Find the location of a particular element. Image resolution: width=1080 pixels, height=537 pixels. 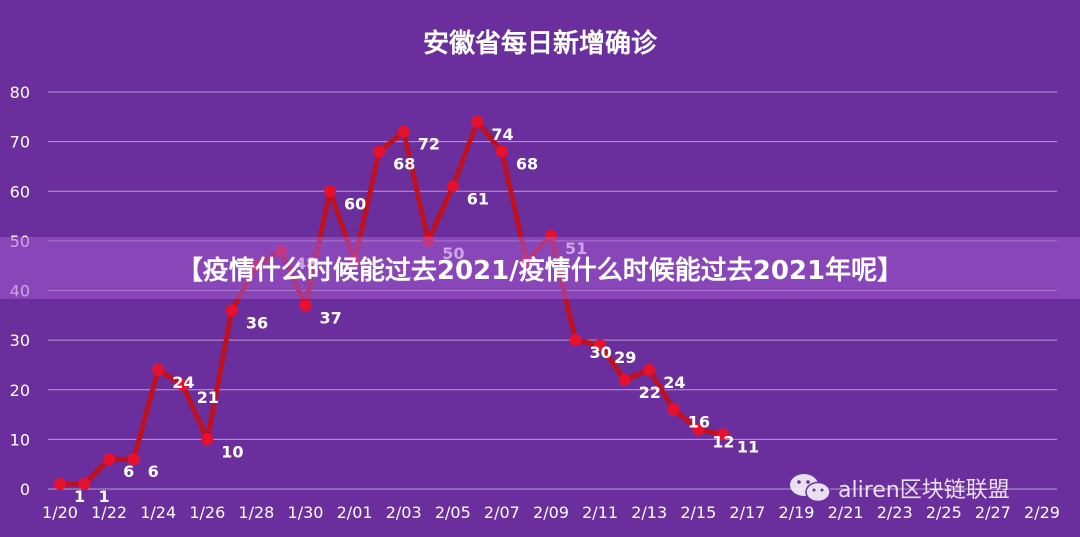

data-label: 30 is located at coordinates (601, 352).